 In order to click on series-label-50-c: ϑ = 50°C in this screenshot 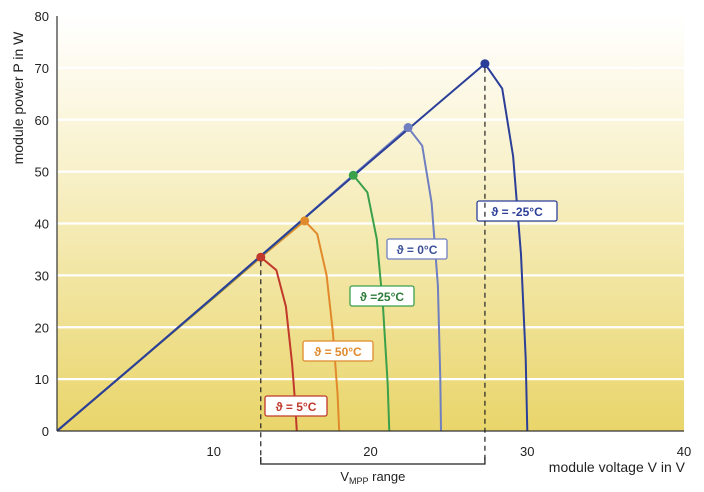, I will do `click(338, 352)`.